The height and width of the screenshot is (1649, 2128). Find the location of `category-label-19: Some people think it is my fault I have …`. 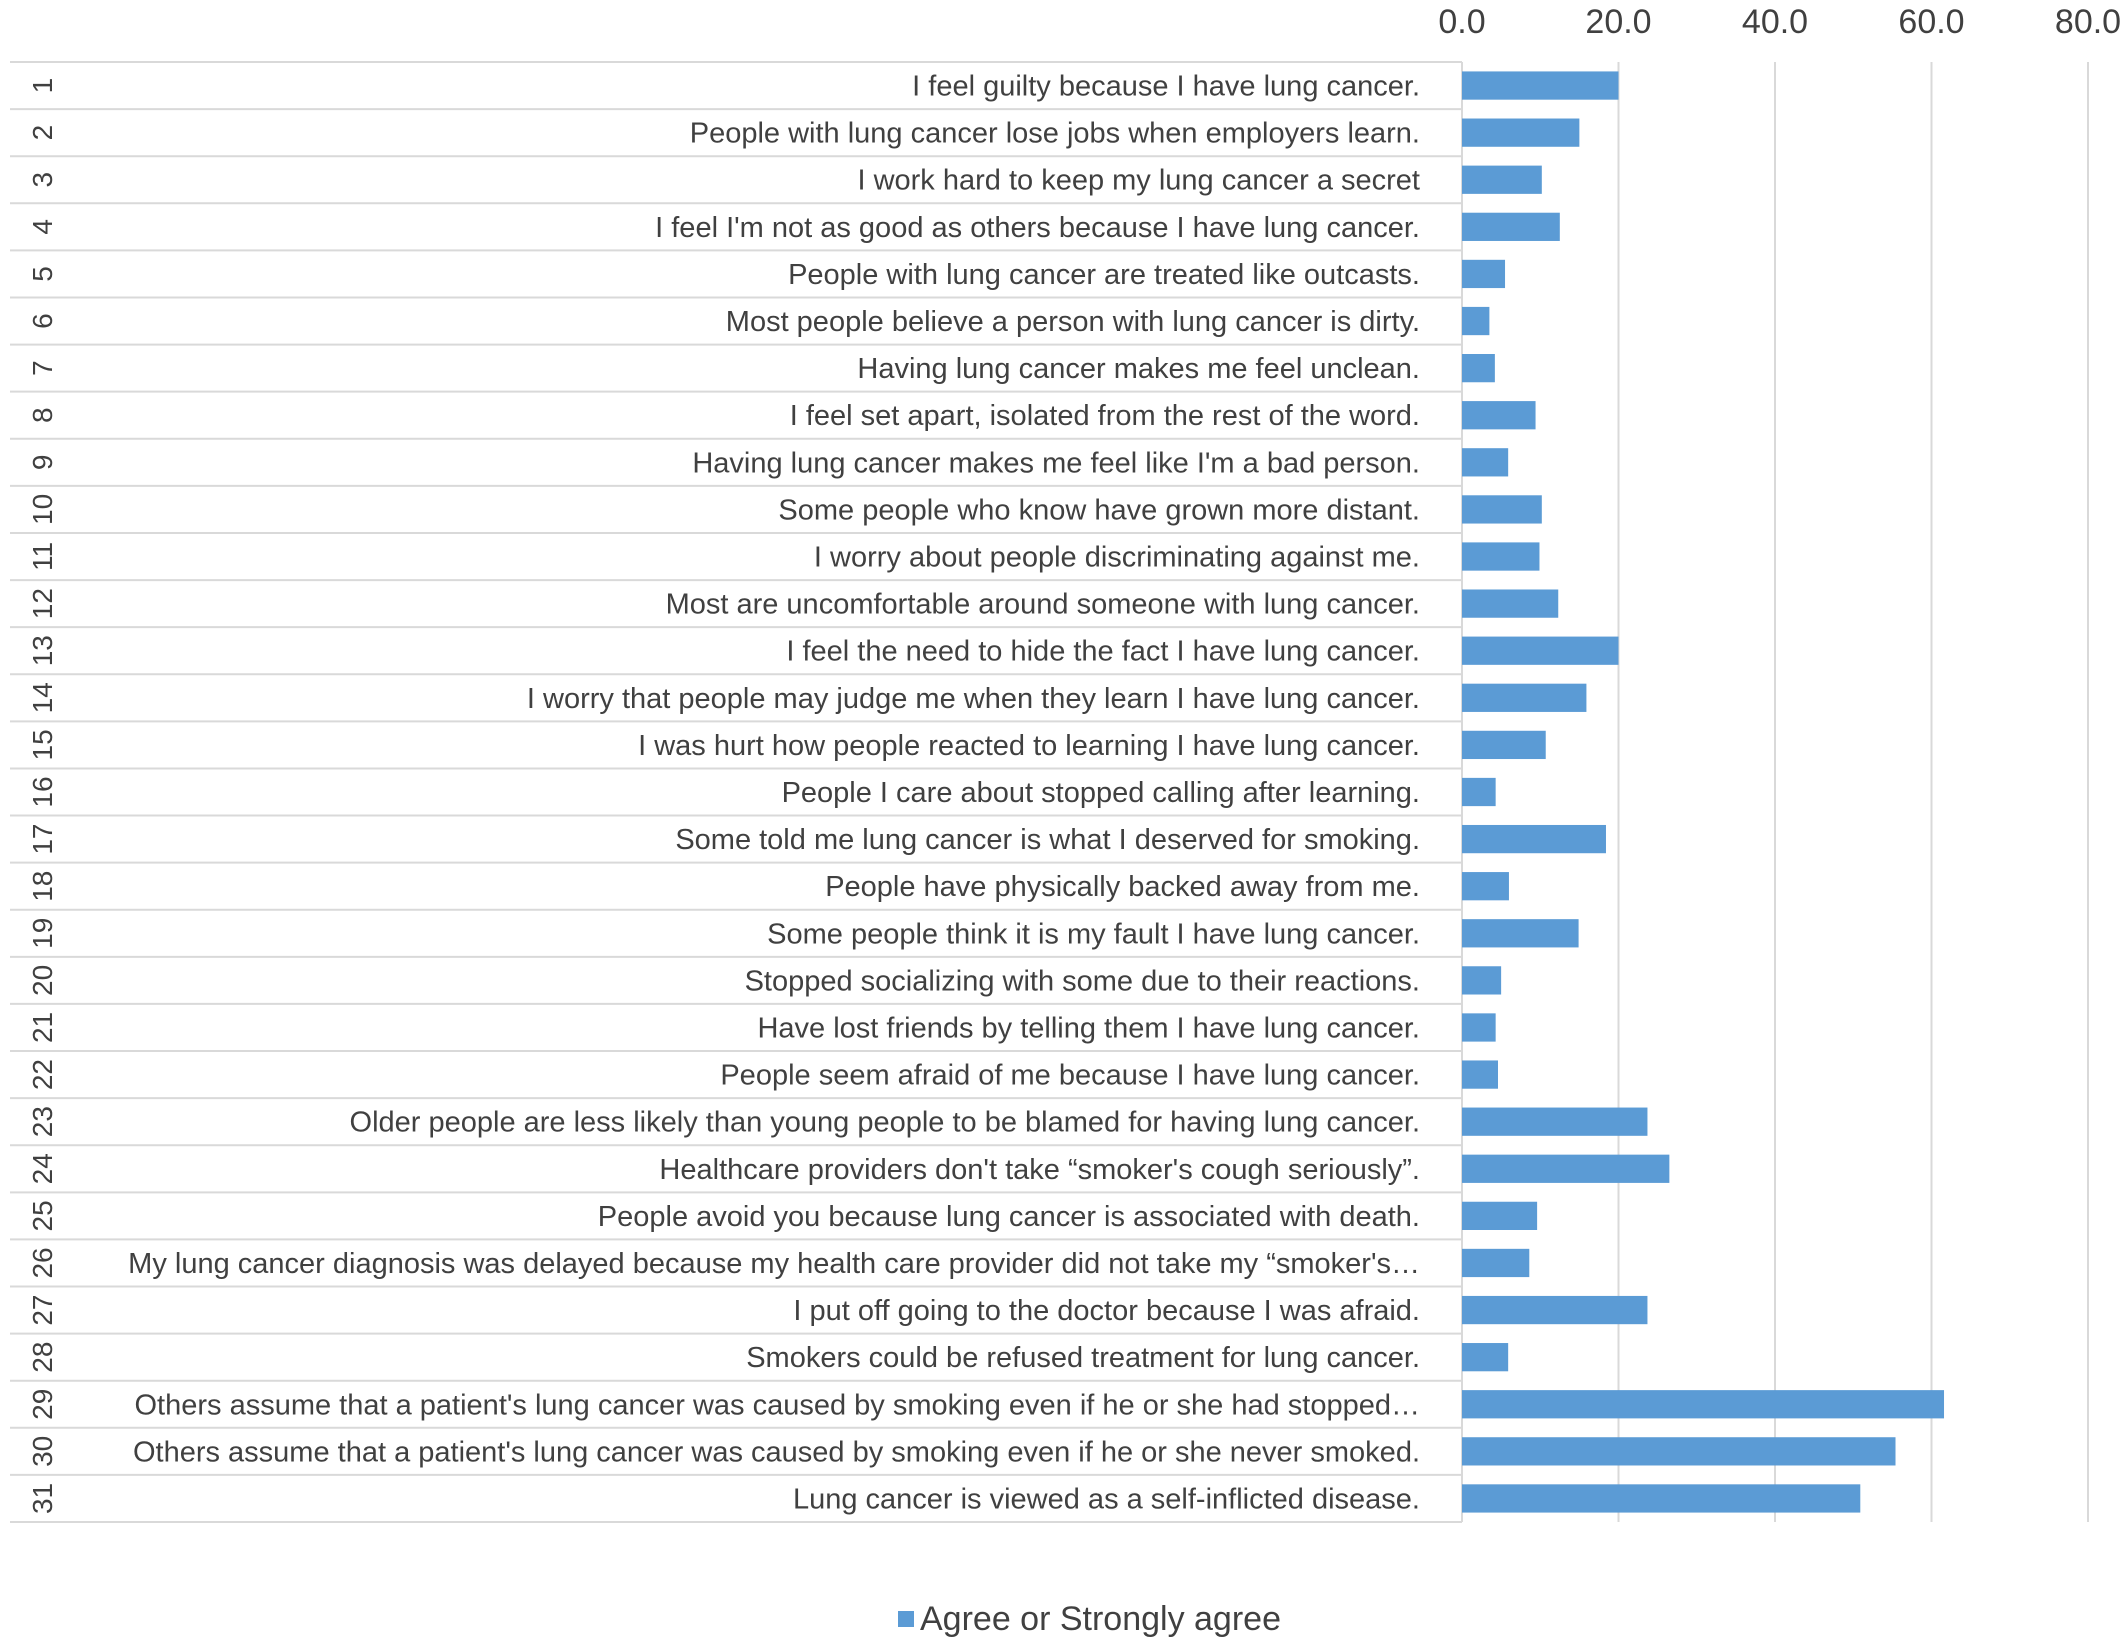

category-label-19: Some people think it is my fault I have … is located at coordinates (1093, 934).